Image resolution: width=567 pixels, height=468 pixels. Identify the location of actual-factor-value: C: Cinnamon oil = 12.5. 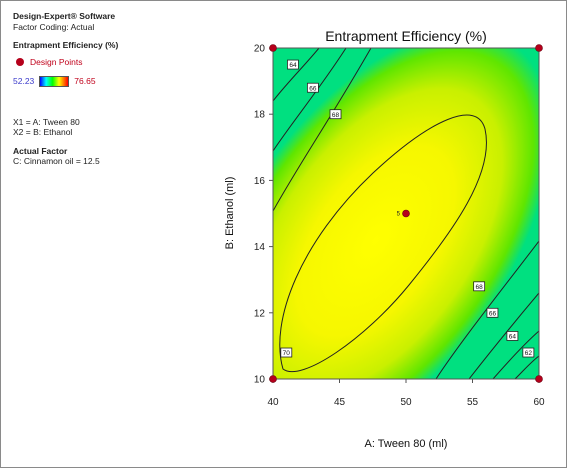
(56, 161).